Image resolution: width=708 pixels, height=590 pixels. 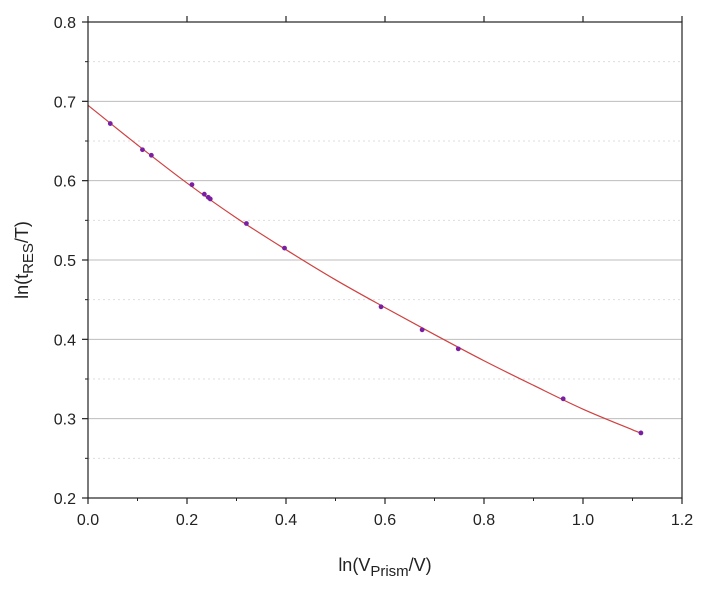 I want to click on x-tick-label: 0.6, so click(x=385, y=520).